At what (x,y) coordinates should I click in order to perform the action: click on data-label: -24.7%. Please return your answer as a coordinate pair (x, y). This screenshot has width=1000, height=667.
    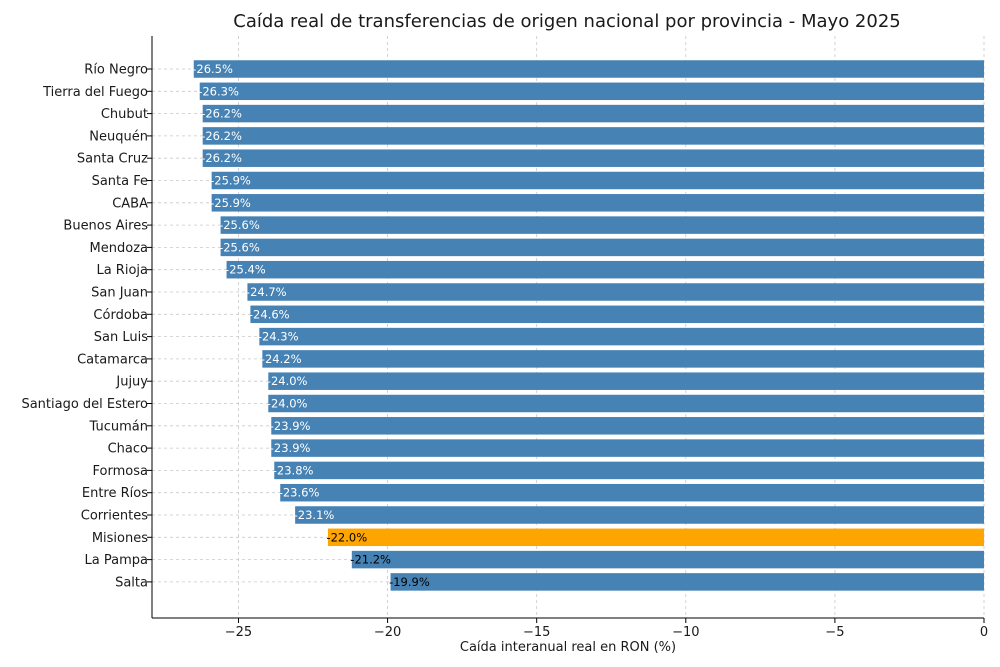
    Looking at the image, I should click on (266, 292).